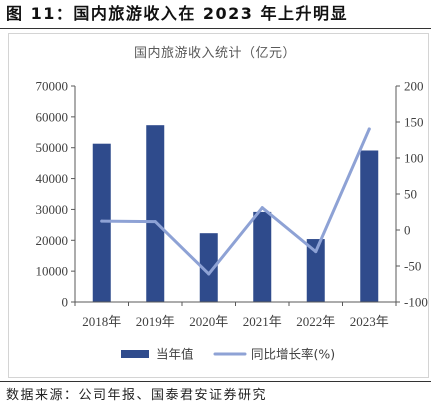 The image size is (431, 408). What do you see at coordinates (177, 13) in the screenshot?
I see `figure-title: 图 11：国内旅游收入在 2023 年上升明显` at bounding box center [177, 13].